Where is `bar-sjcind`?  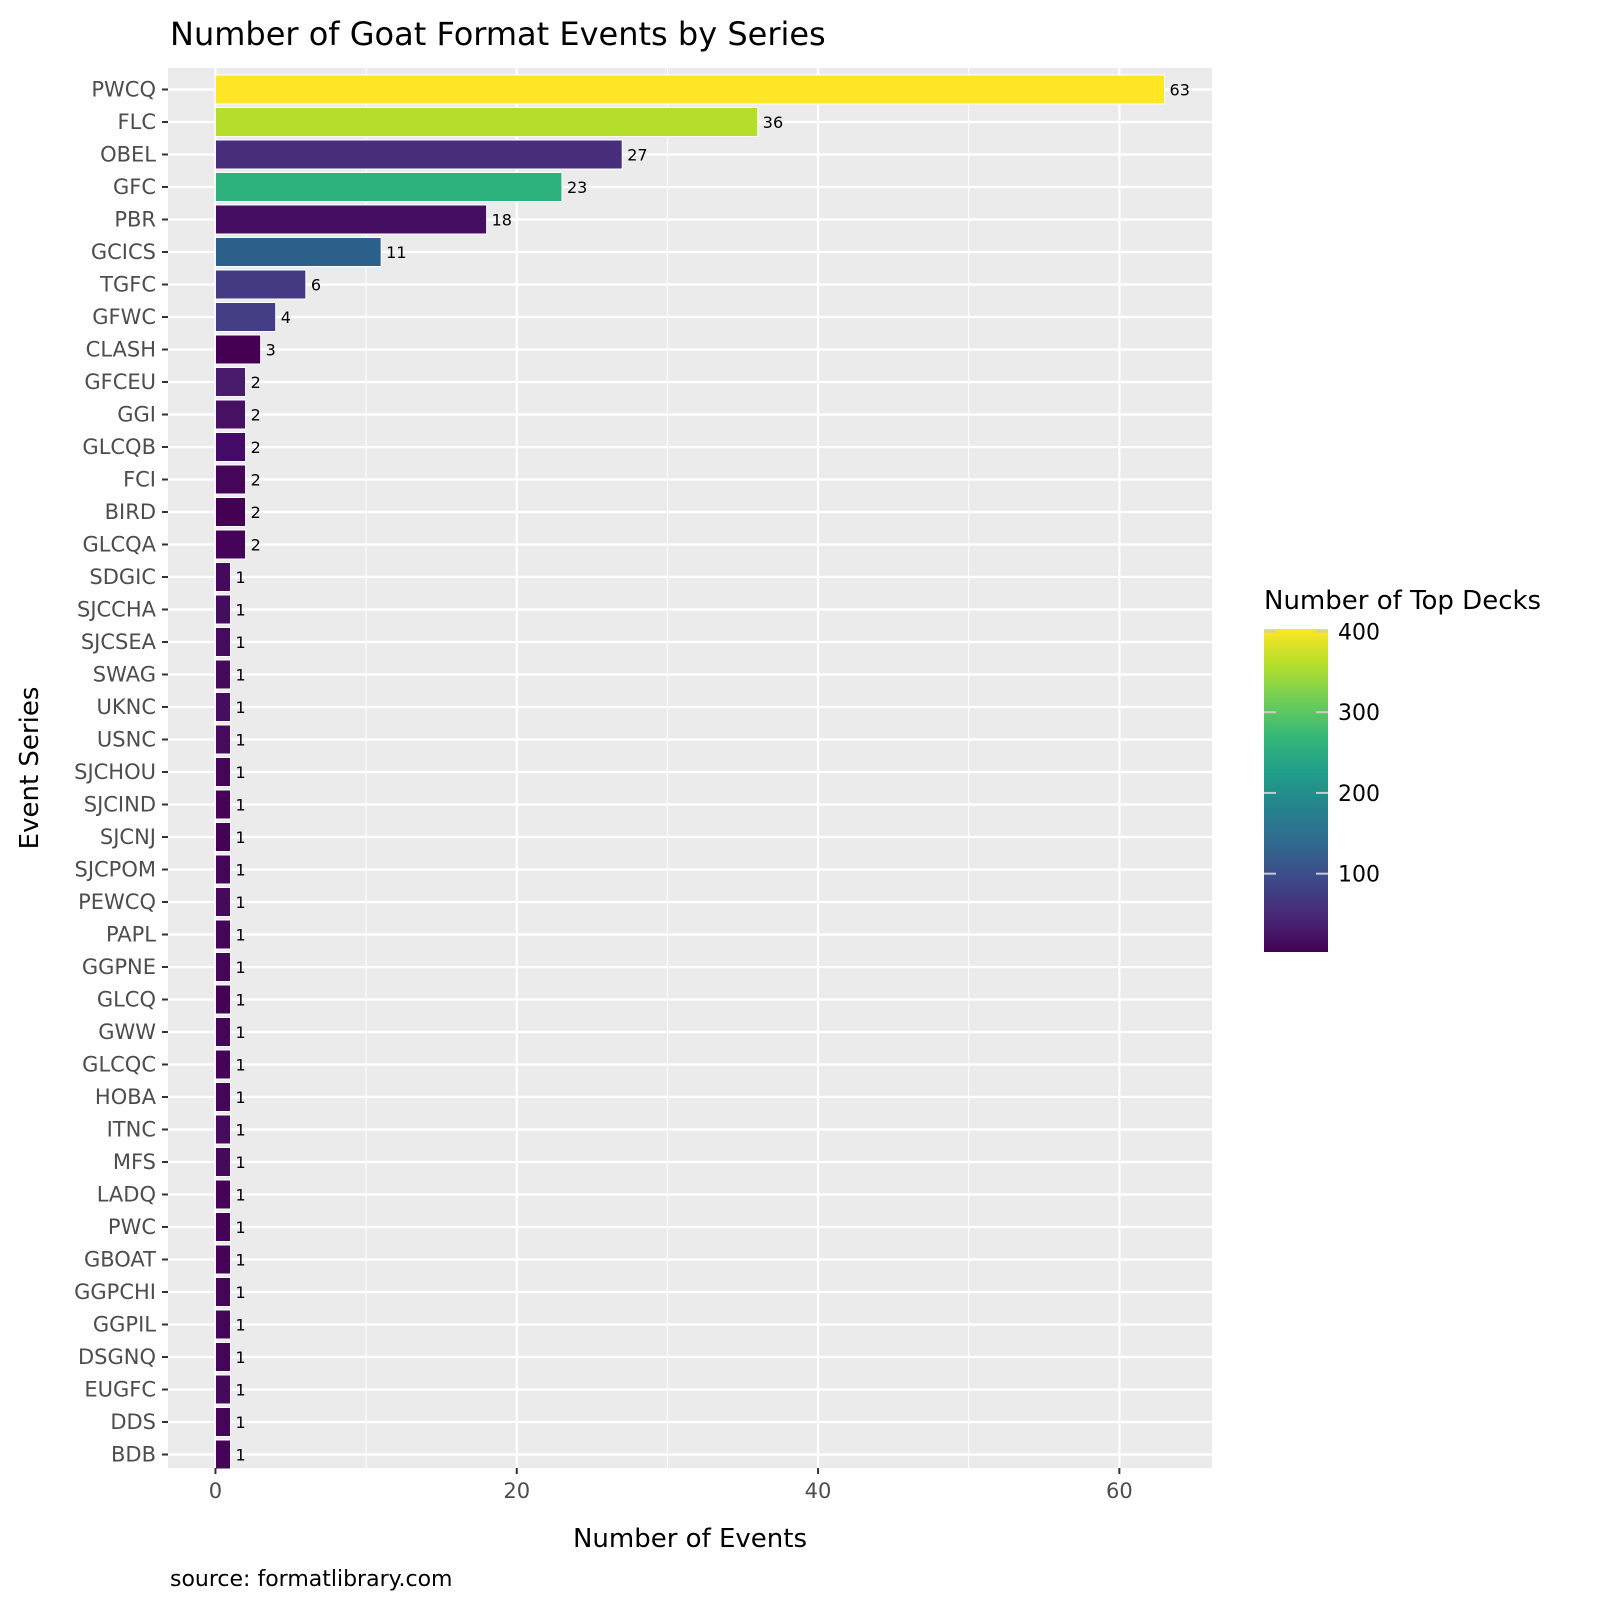
bar-sjcind is located at coordinates (223, 804).